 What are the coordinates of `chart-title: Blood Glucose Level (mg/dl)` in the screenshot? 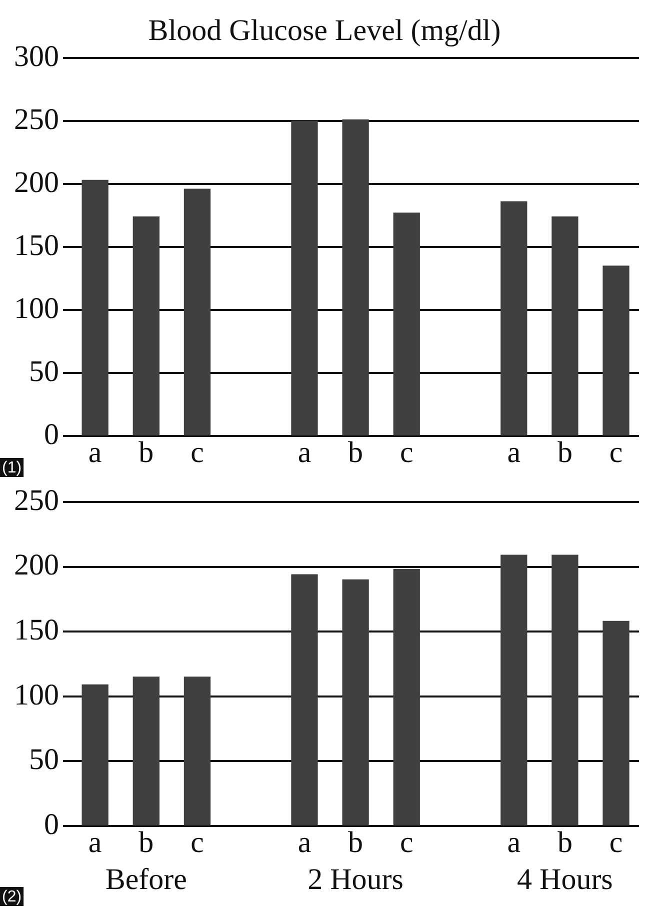 It's located at (324, 30).